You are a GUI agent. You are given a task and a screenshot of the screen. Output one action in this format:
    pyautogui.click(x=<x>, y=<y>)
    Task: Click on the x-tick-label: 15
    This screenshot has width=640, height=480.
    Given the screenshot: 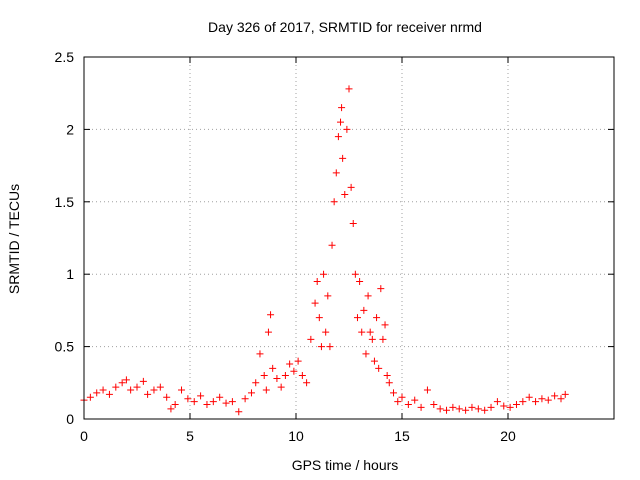 What is the action you would take?
    pyautogui.click(x=402, y=436)
    